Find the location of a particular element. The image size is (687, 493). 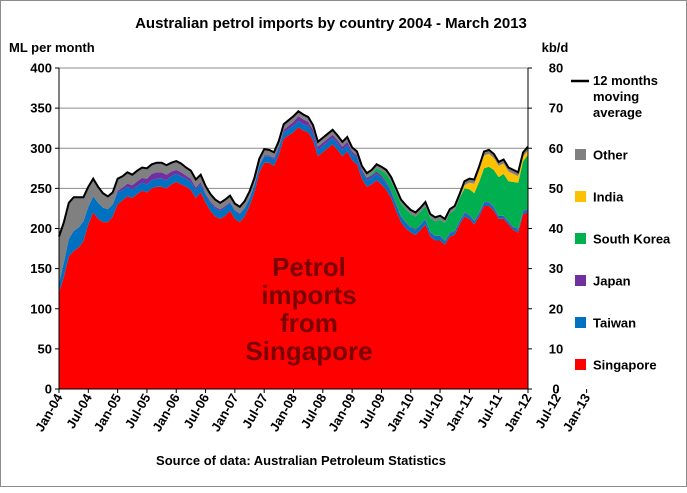

x-tick-label: Jan-05 is located at coordinates (108, 412).